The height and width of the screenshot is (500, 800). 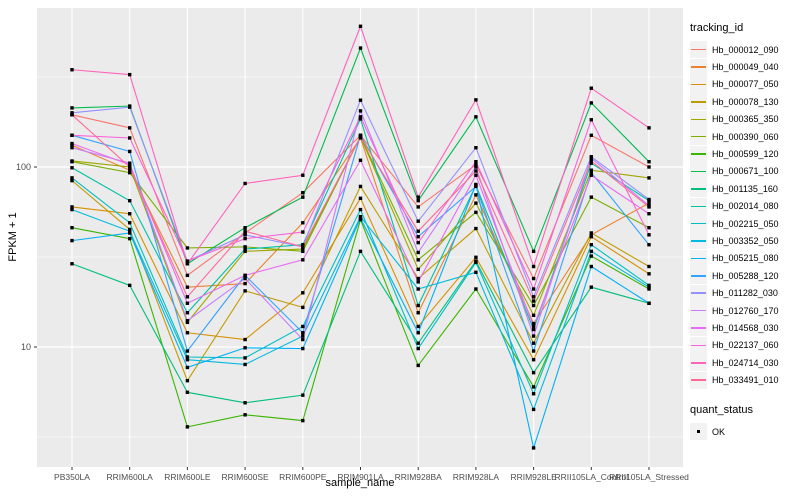 I want to click on legend-item-label: Hb_002014_080, so click(x=745, y=206).